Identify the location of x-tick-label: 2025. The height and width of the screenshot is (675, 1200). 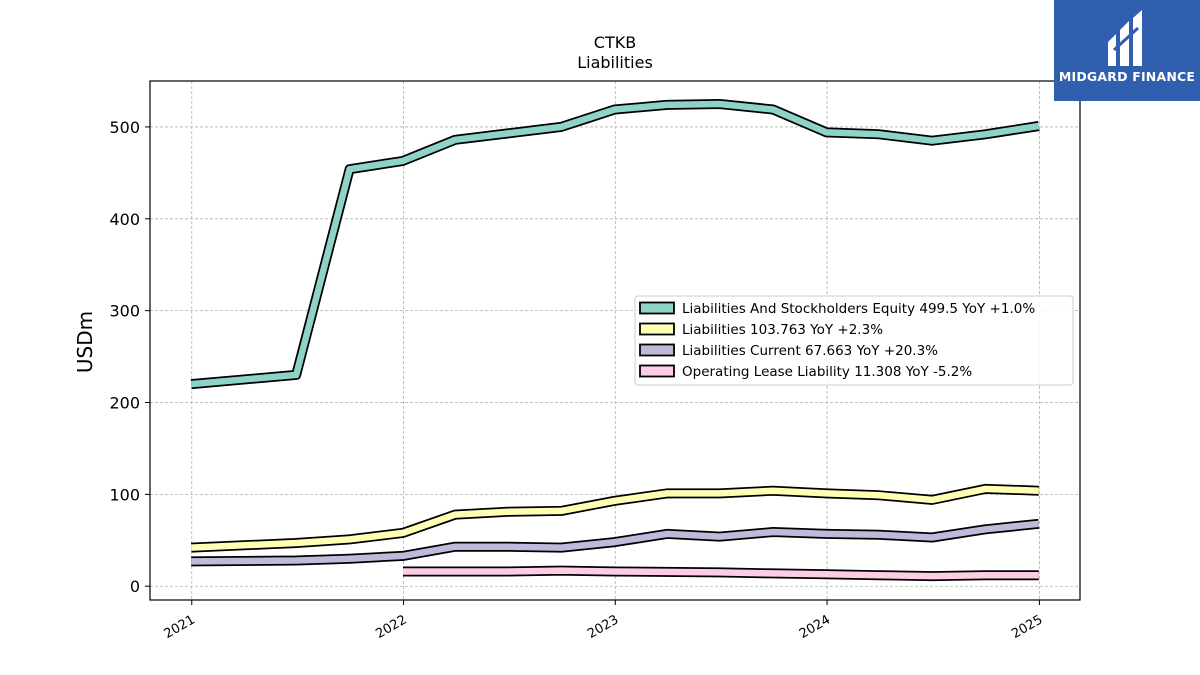
(1027, 627).